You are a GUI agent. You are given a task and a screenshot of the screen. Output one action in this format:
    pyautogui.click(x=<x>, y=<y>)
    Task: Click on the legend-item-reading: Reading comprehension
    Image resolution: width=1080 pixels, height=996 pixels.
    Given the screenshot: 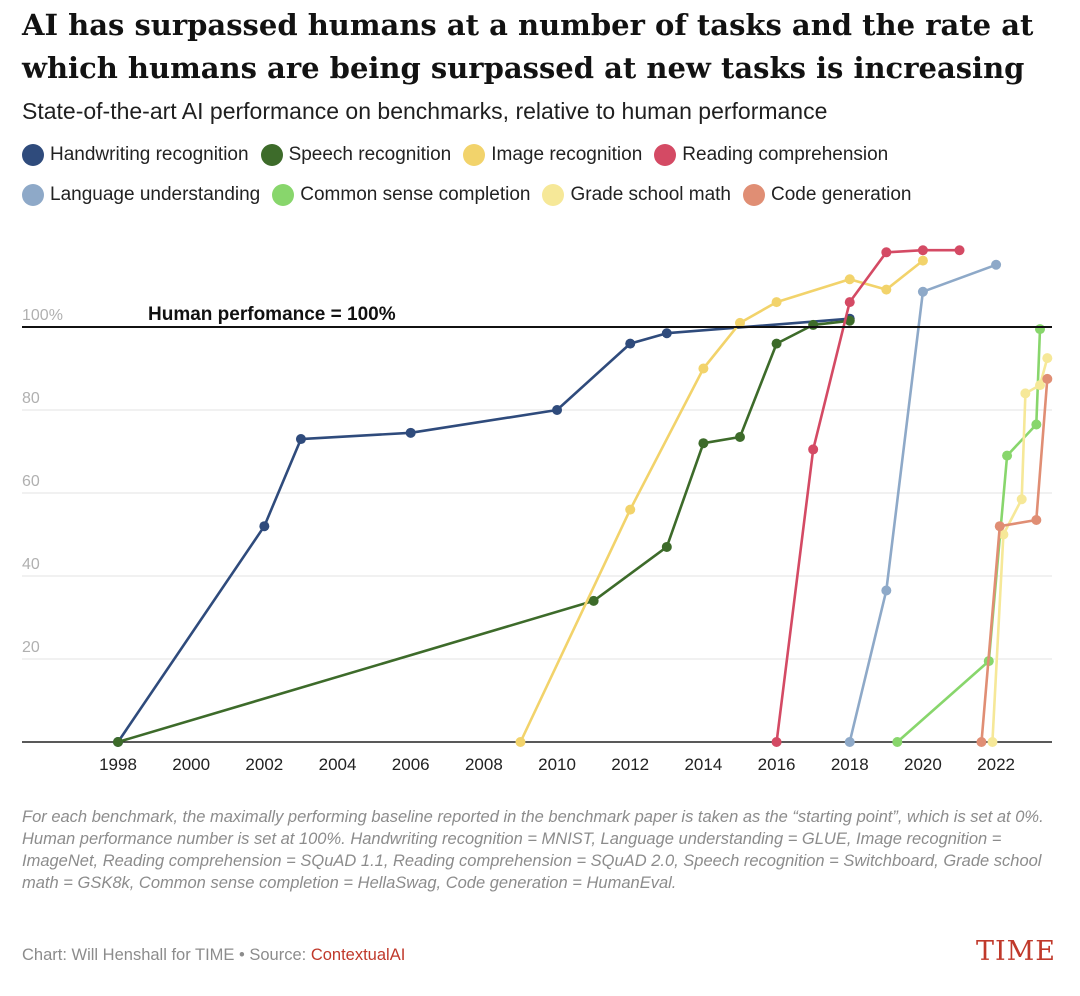 What is the action you would take?
    pyautogui.click(x=771, y=155)
    